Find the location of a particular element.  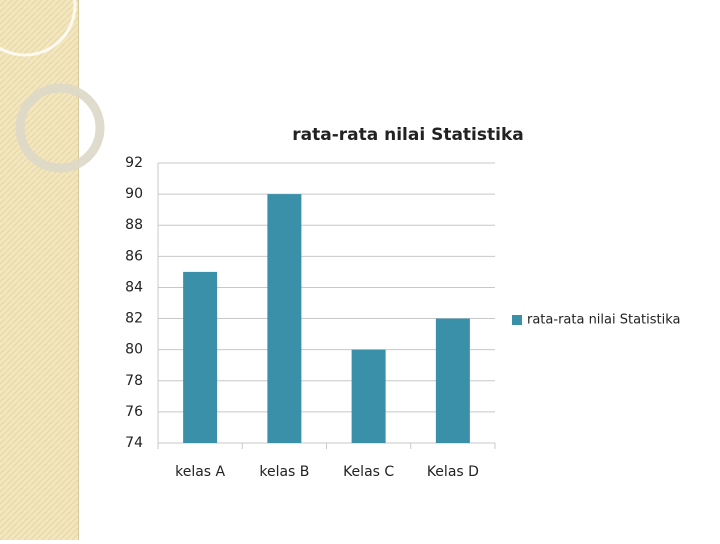

y-tick-label: 86 is located at coordinates (134, 256).